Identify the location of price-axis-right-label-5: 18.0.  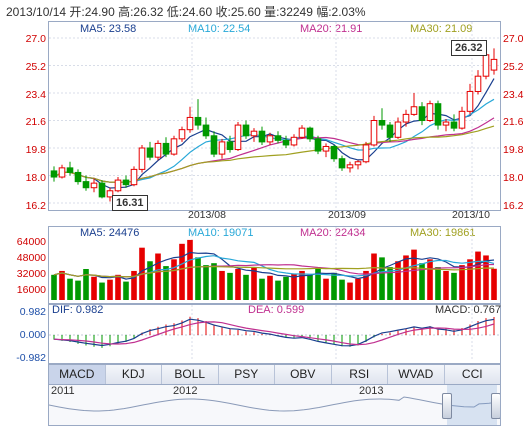
(513, 178).